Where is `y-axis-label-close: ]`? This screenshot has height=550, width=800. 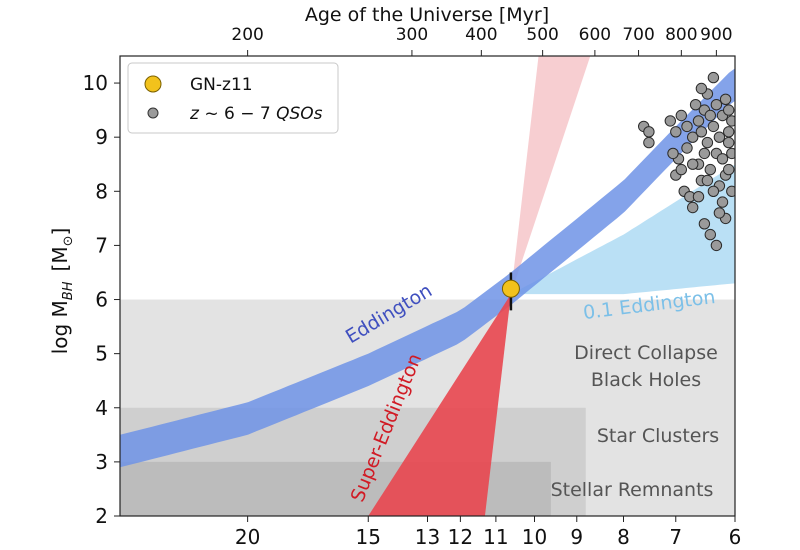
y-axis-label-close: ] is located at coordinates (60, 232).